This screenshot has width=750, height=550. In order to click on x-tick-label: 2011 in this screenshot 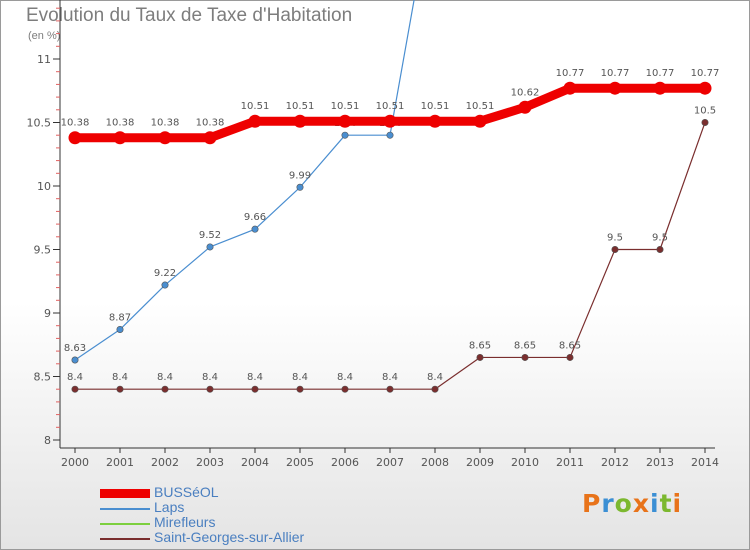, I will do `click(570, 462)`.